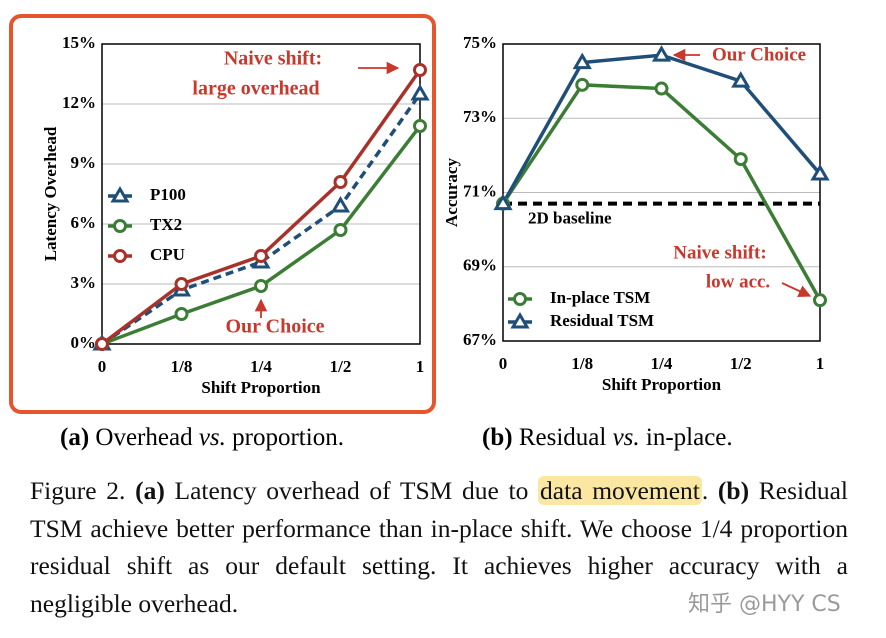  I want to click on y-tick-label: 69%, so click(480, 265).